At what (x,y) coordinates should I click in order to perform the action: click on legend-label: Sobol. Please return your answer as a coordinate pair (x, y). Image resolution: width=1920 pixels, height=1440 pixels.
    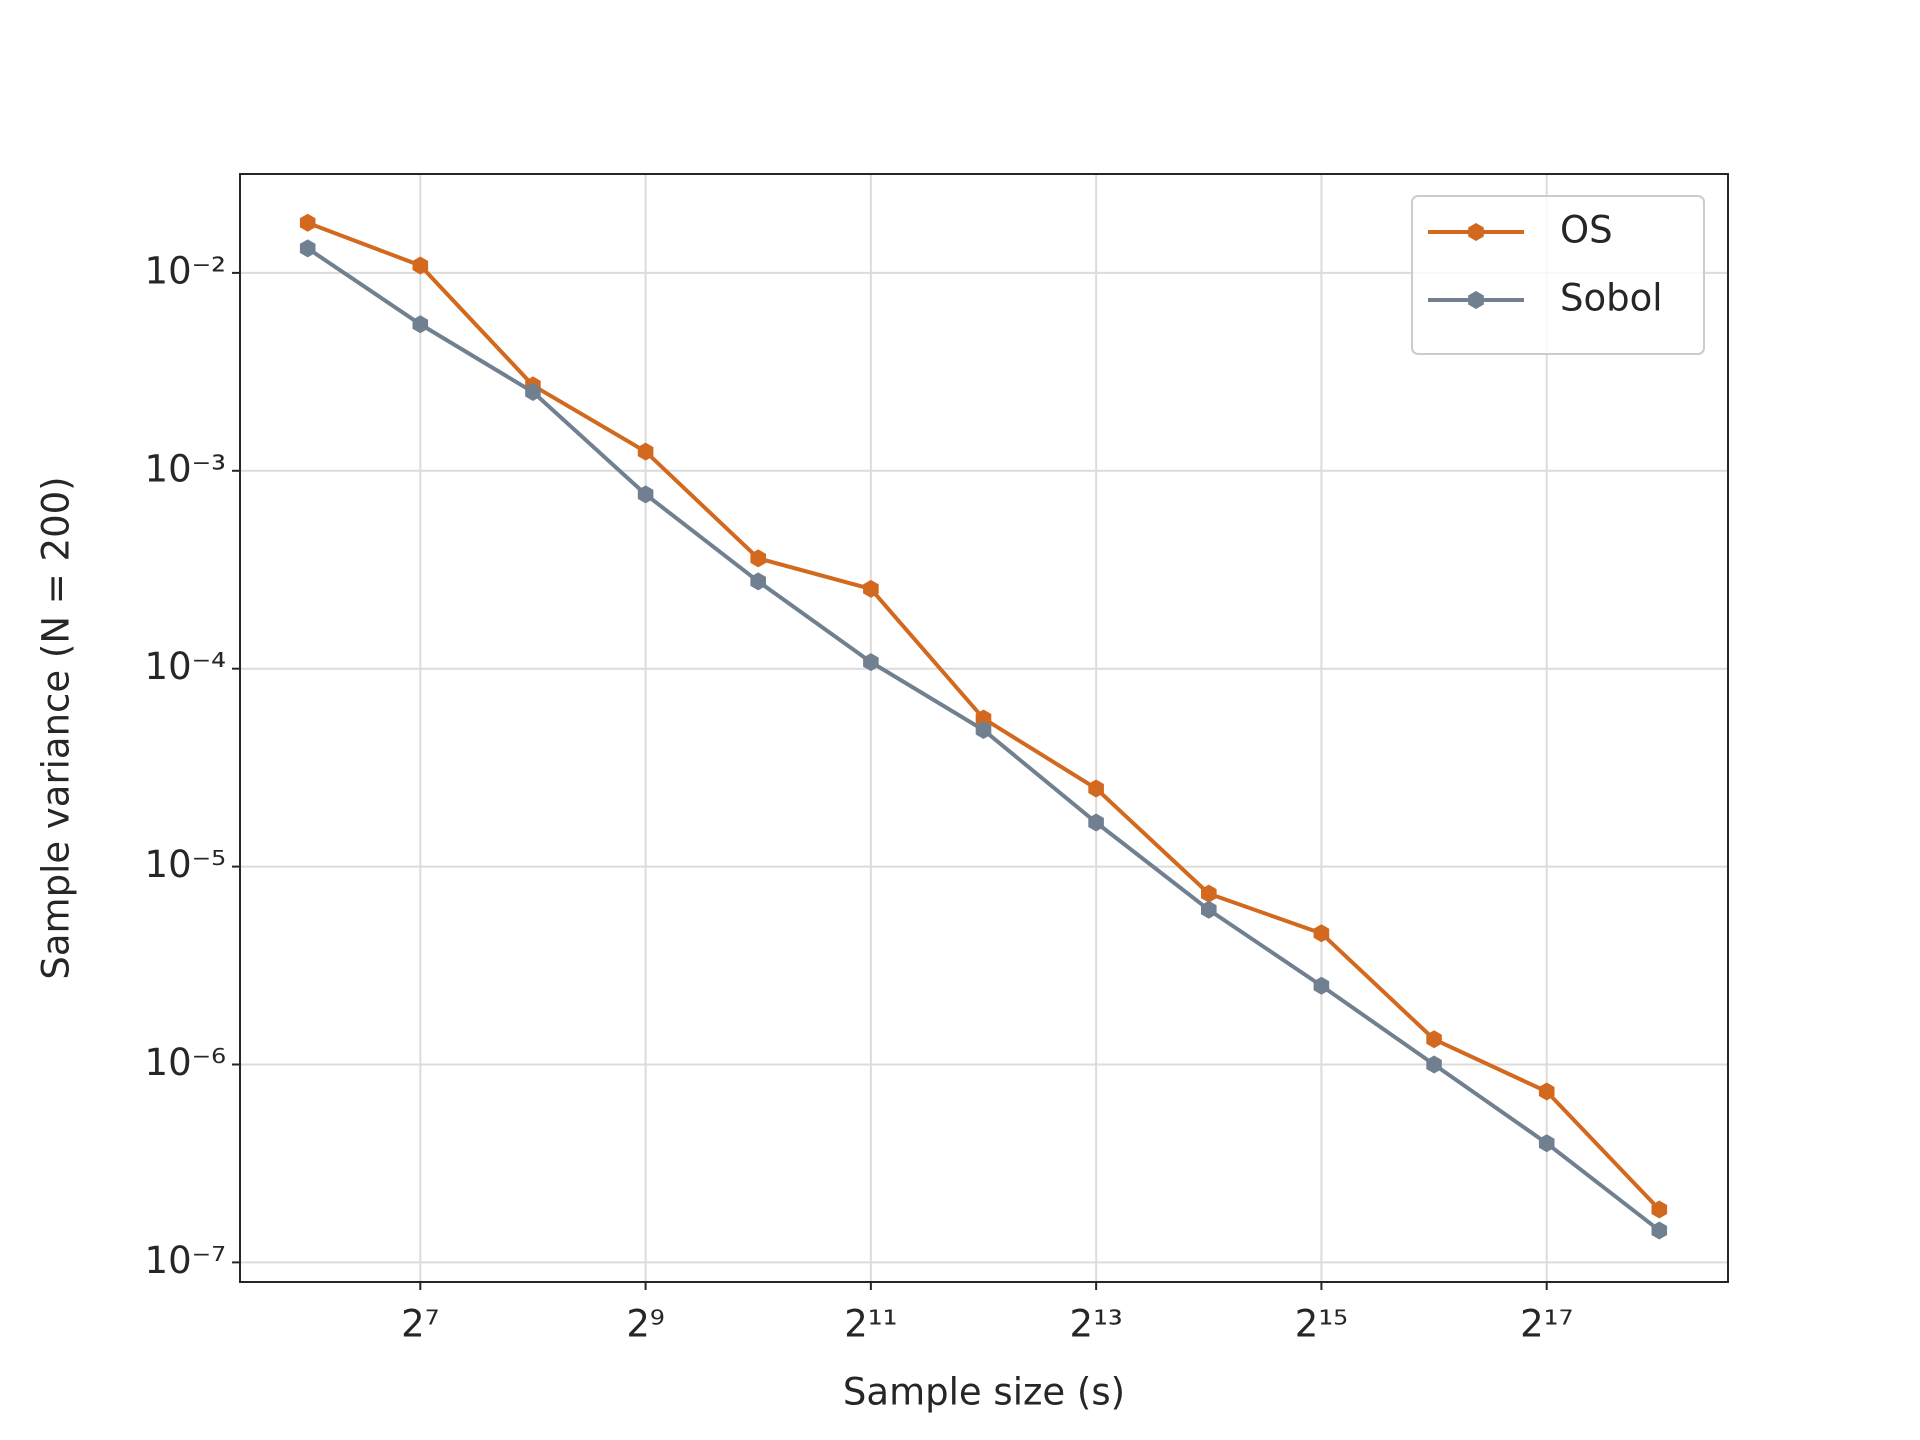
    Looking at the image, I should click on (1611, 298).